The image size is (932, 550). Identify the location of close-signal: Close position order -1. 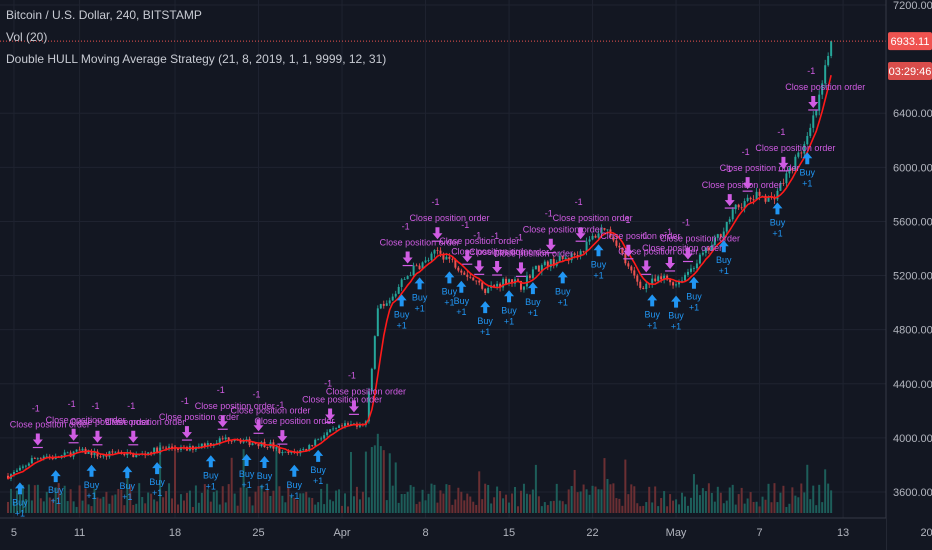
(491, 252).